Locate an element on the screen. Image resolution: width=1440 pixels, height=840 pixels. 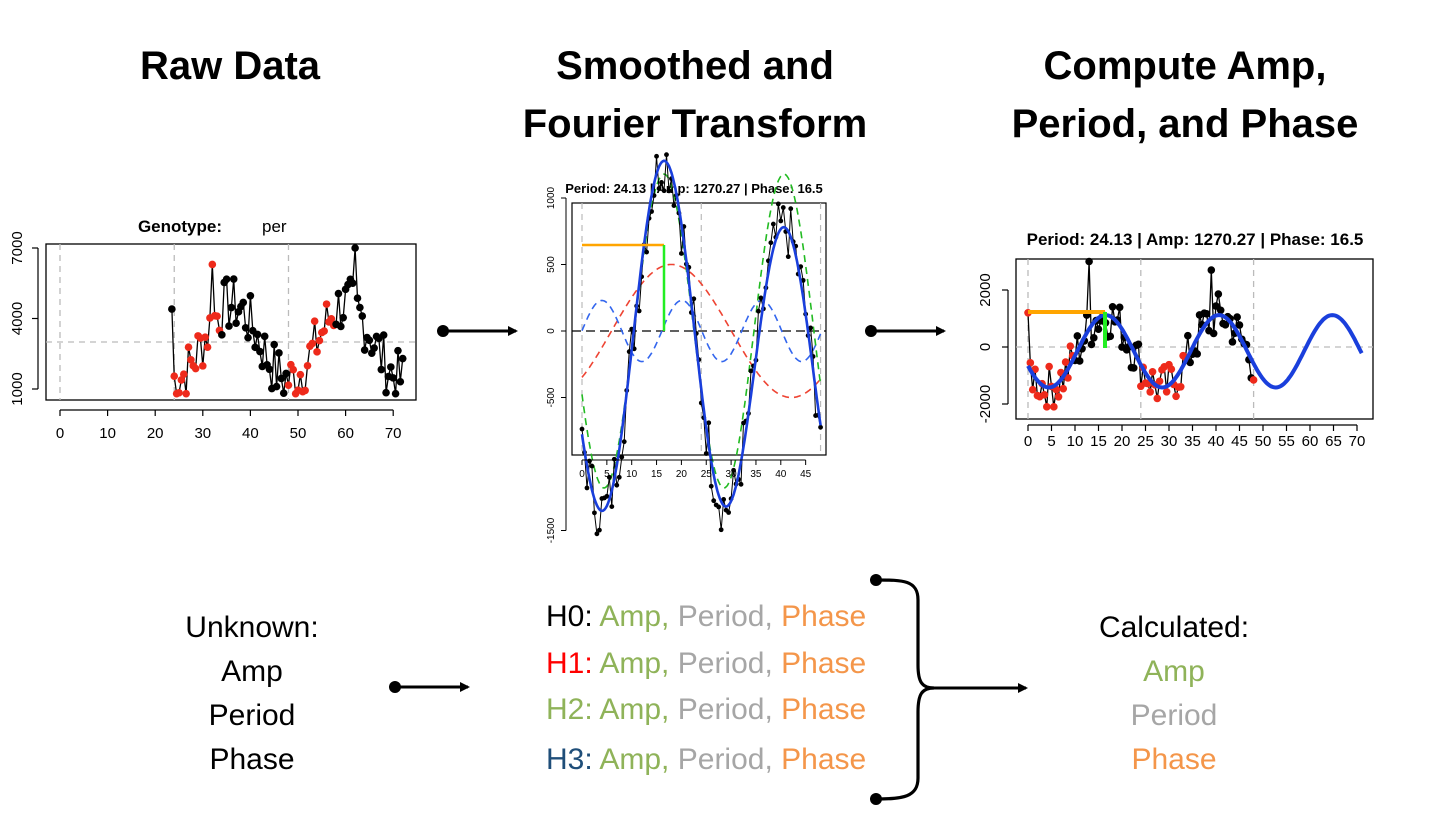
h1-amp: Amp, is located at coordinates (634, 663).